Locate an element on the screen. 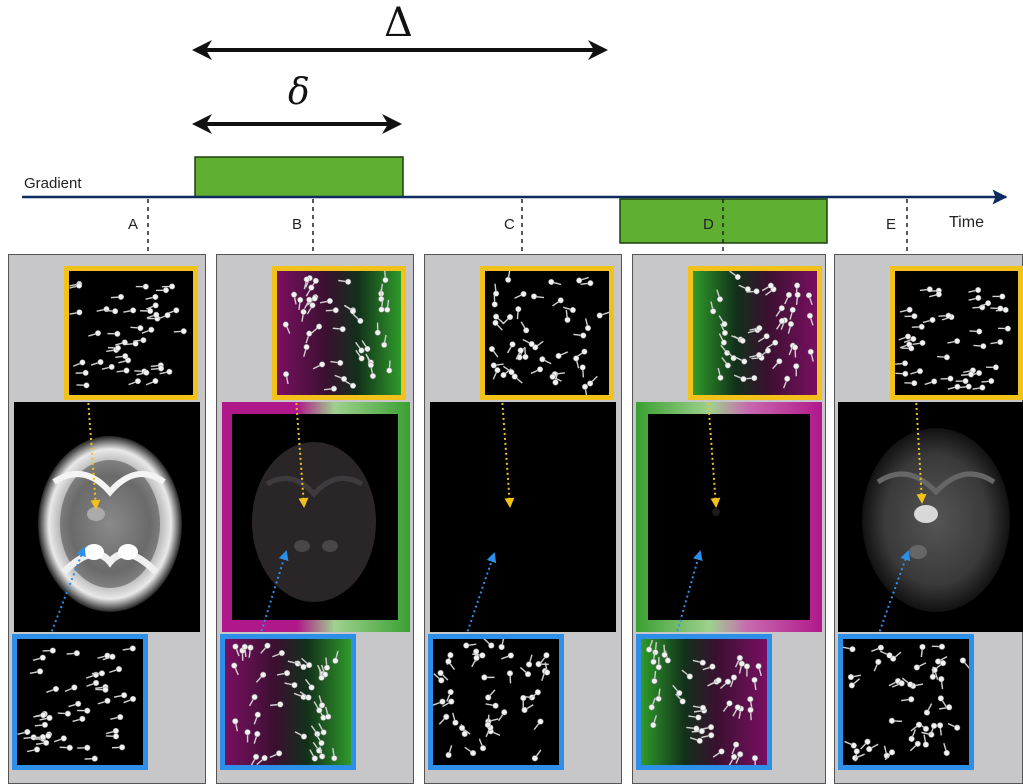  timepoint-c-label: C is located at coordinates (509, 224).